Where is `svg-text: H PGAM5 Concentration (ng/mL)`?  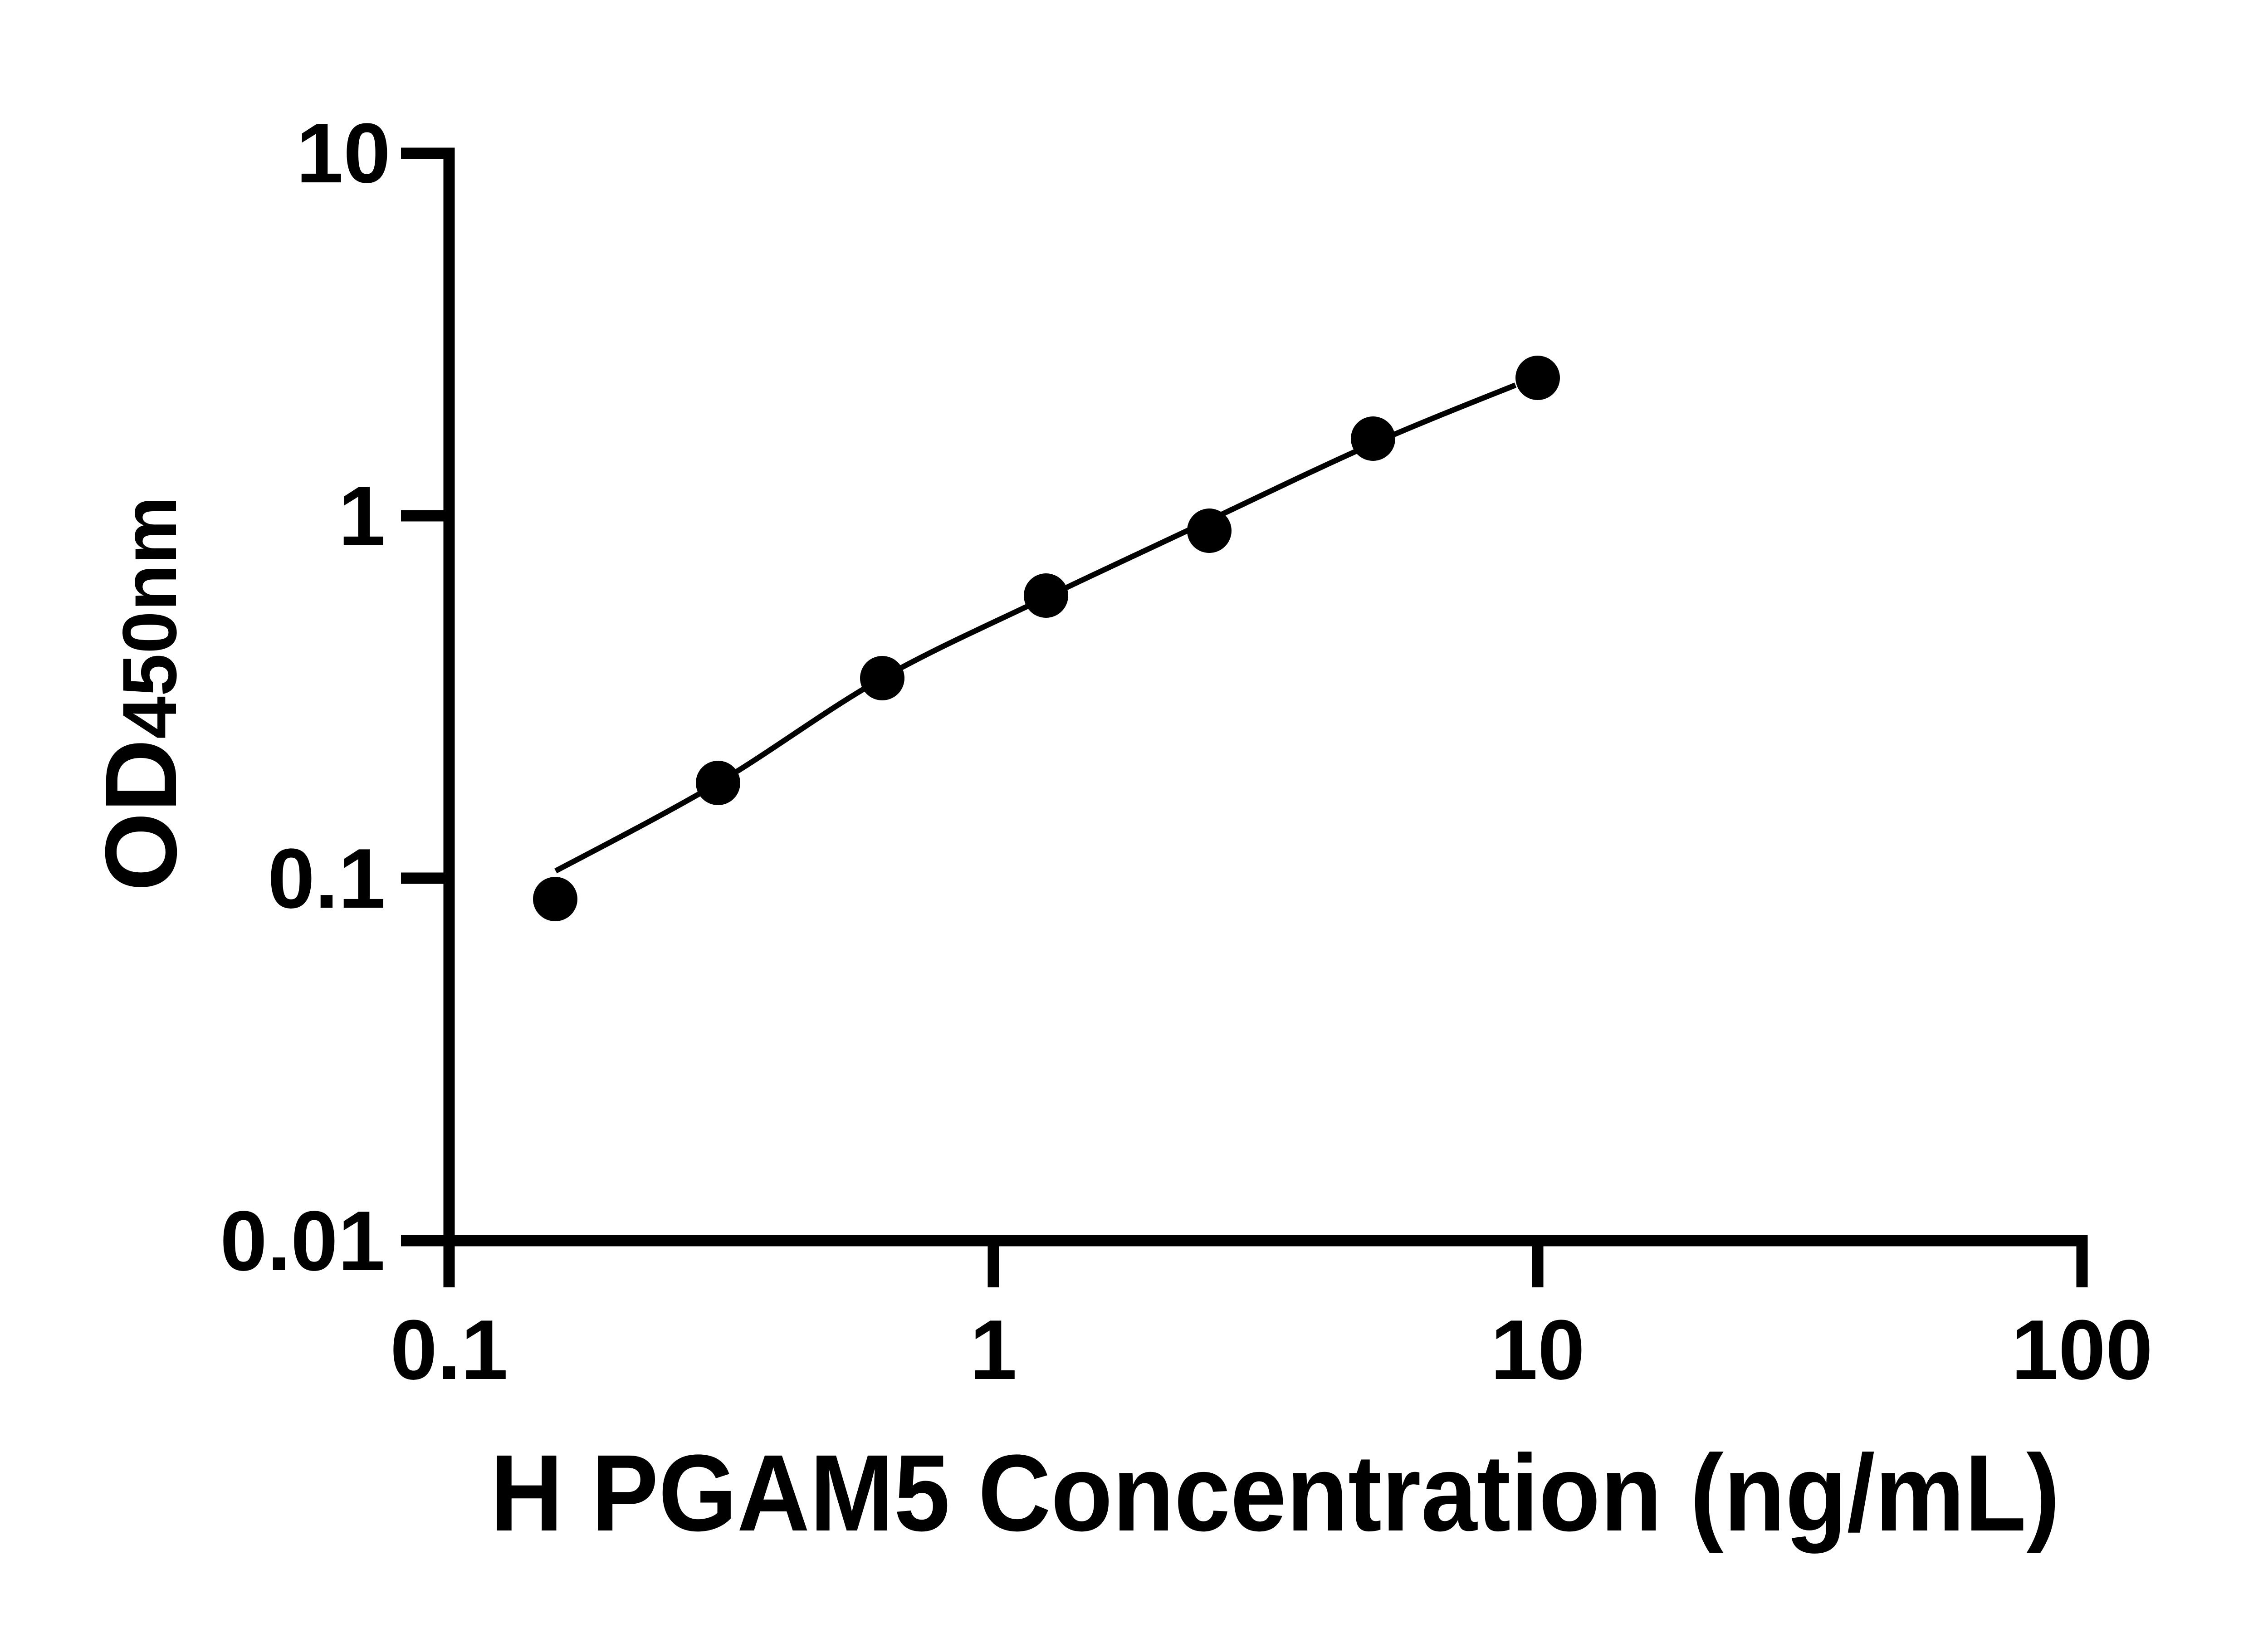
svg-text: H PGAM5 Concentration (ng/mL) is located at coordinates (1275, 1493).